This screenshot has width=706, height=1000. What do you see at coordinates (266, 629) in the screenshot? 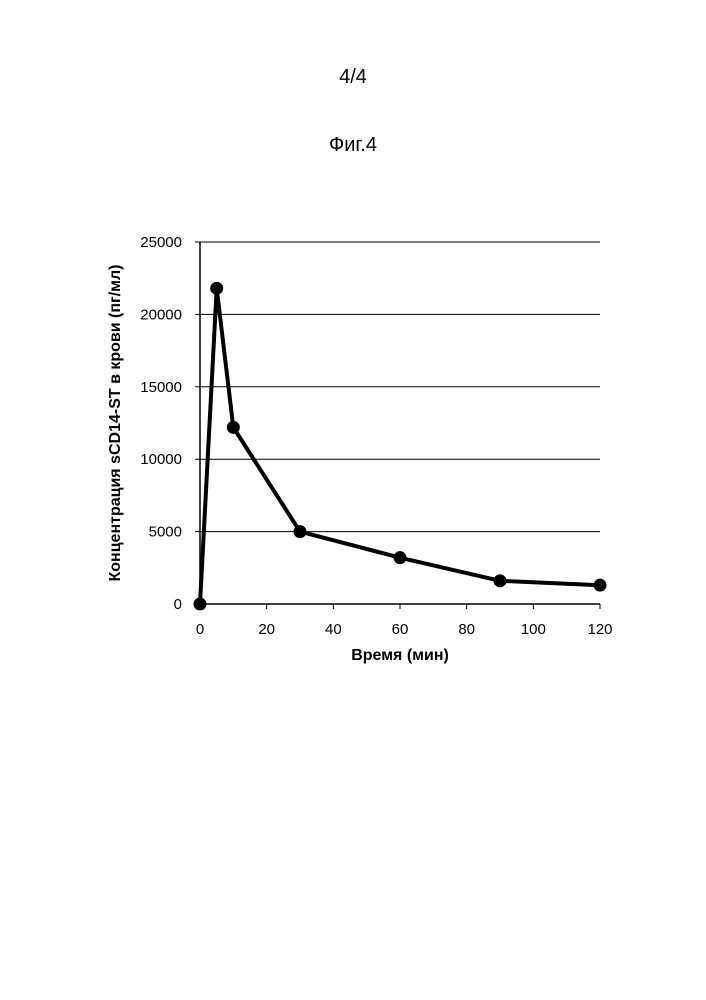
I see `x-tick-label: 20` at bounding box center [266, 629].